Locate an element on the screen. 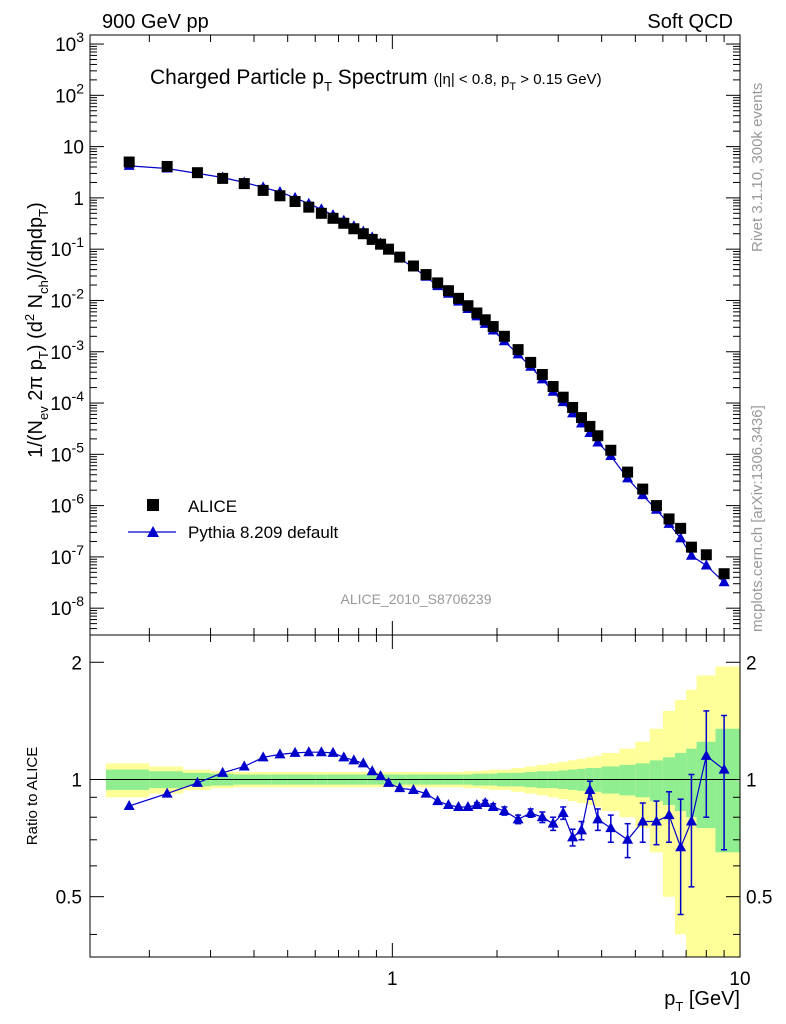  analysis-id: ALICE_2010_S8706239 is located at coordinates (415, 599).